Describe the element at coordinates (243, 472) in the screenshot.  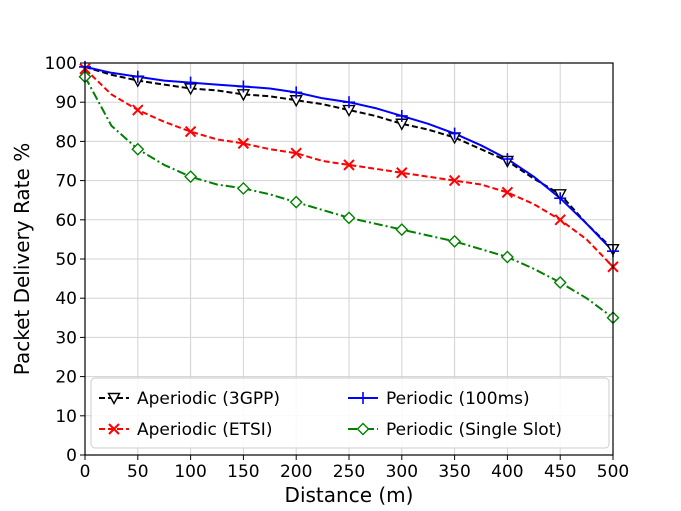
I see `x-tick-label: 150` at that location.